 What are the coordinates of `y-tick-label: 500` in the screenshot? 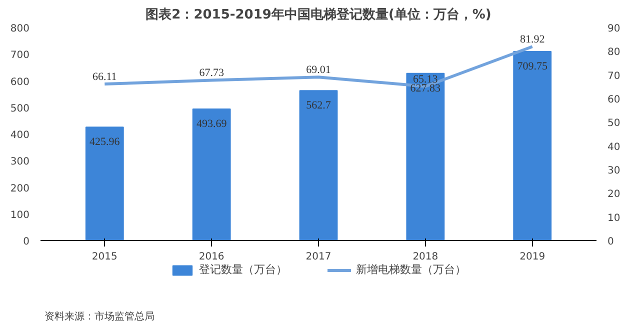 It's located at (20, 108).